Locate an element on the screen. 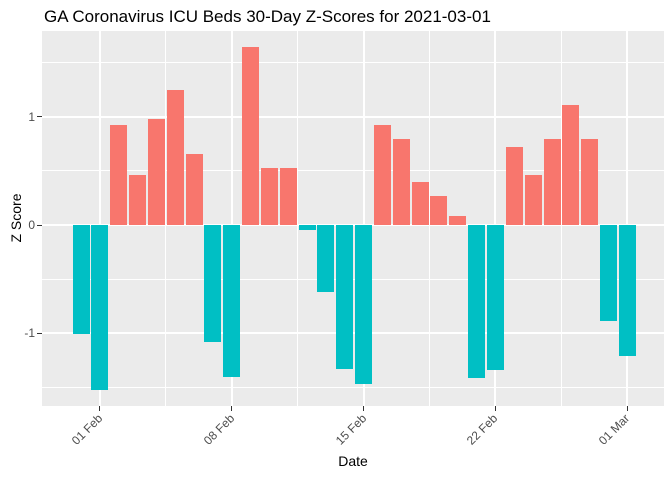 This screenshot has height=480, width=672. y-tick-label: 1 is located at coordinates (31, 116).